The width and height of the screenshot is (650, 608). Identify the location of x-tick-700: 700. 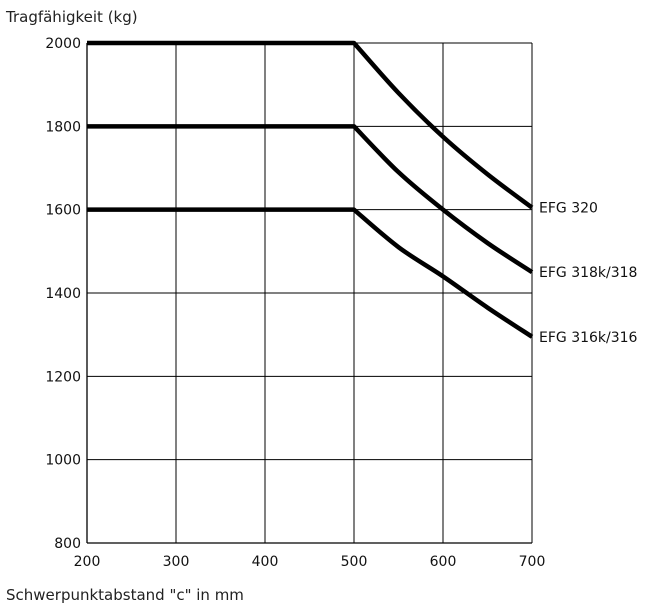
(532, 562).